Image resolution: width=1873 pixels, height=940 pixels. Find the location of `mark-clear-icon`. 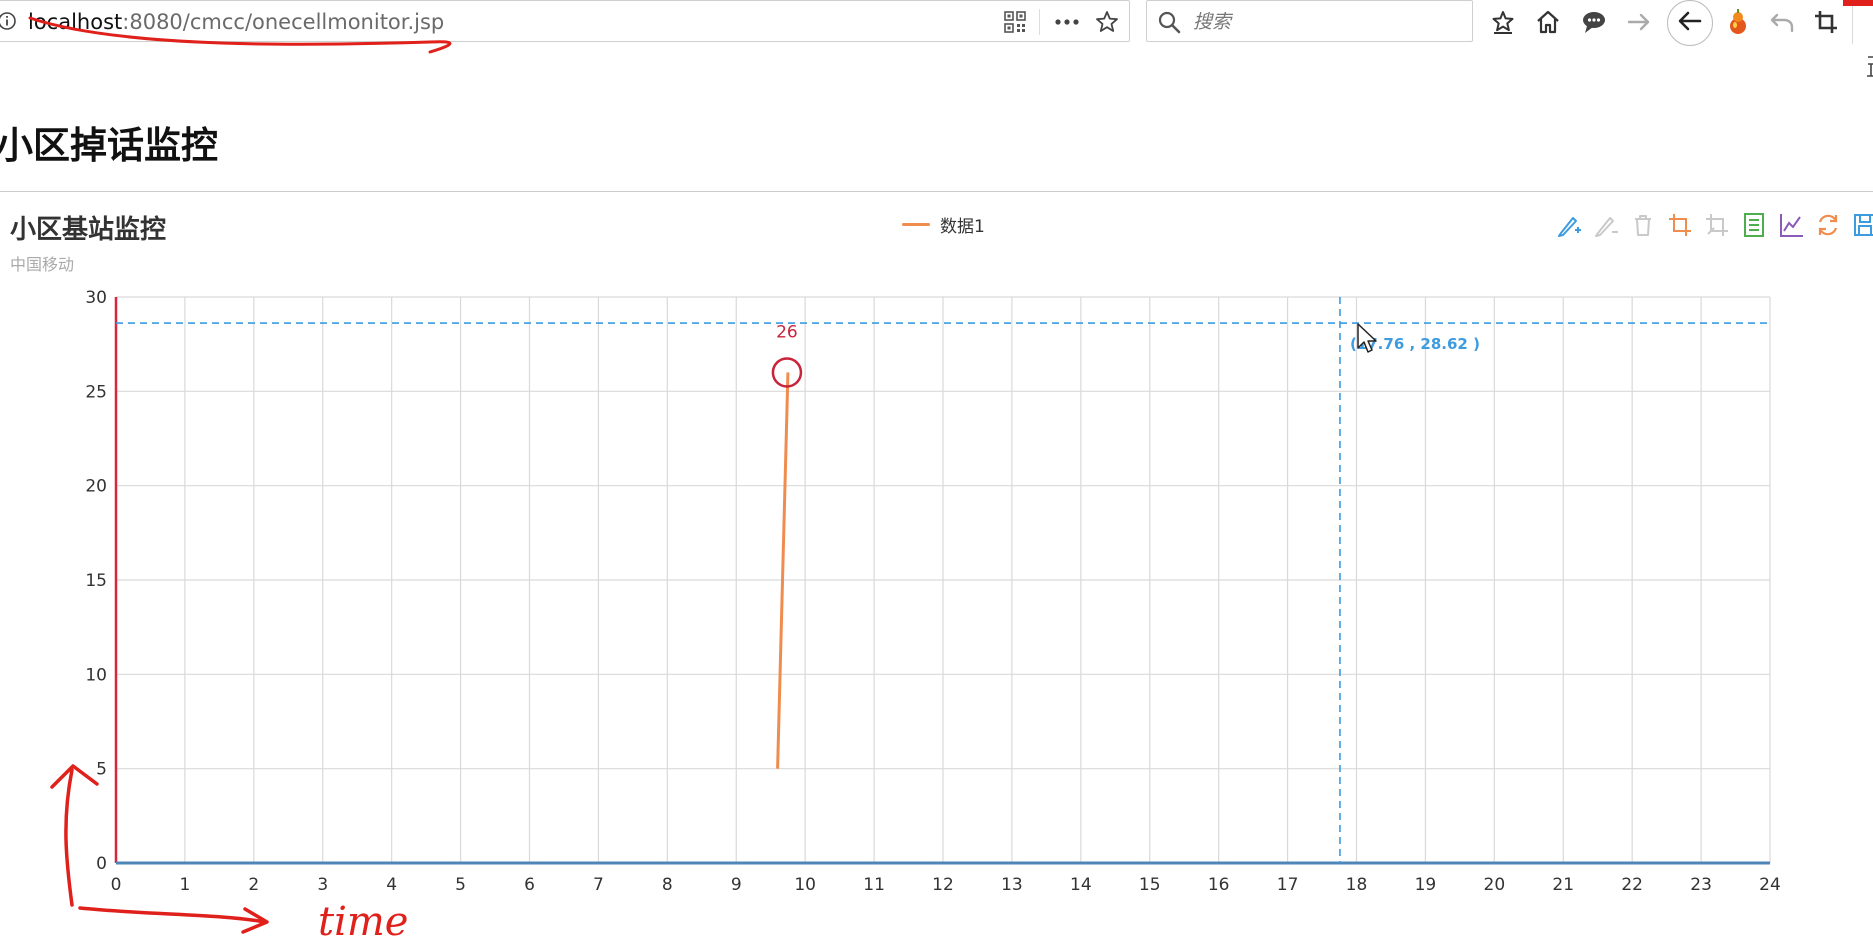

mark-clear-icon is located at coordinates (1643, 225).